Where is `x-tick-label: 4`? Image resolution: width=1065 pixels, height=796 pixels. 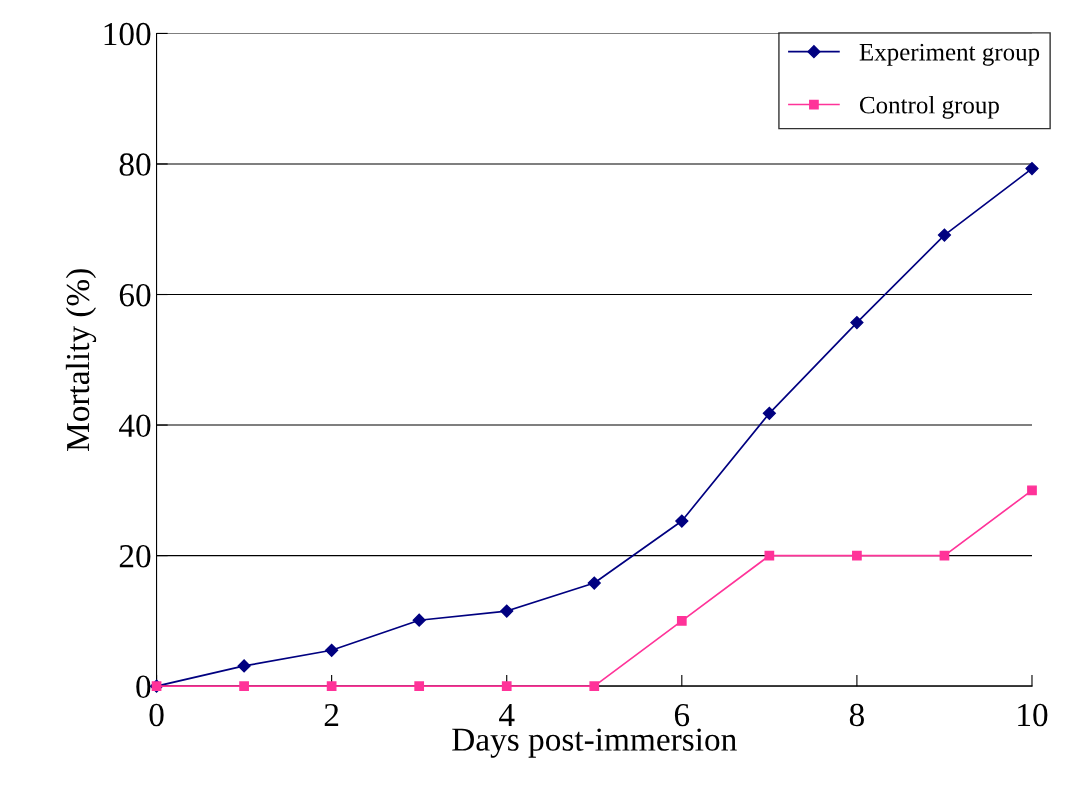 x-tick-label: 4 is located at coordinates (507, 715).